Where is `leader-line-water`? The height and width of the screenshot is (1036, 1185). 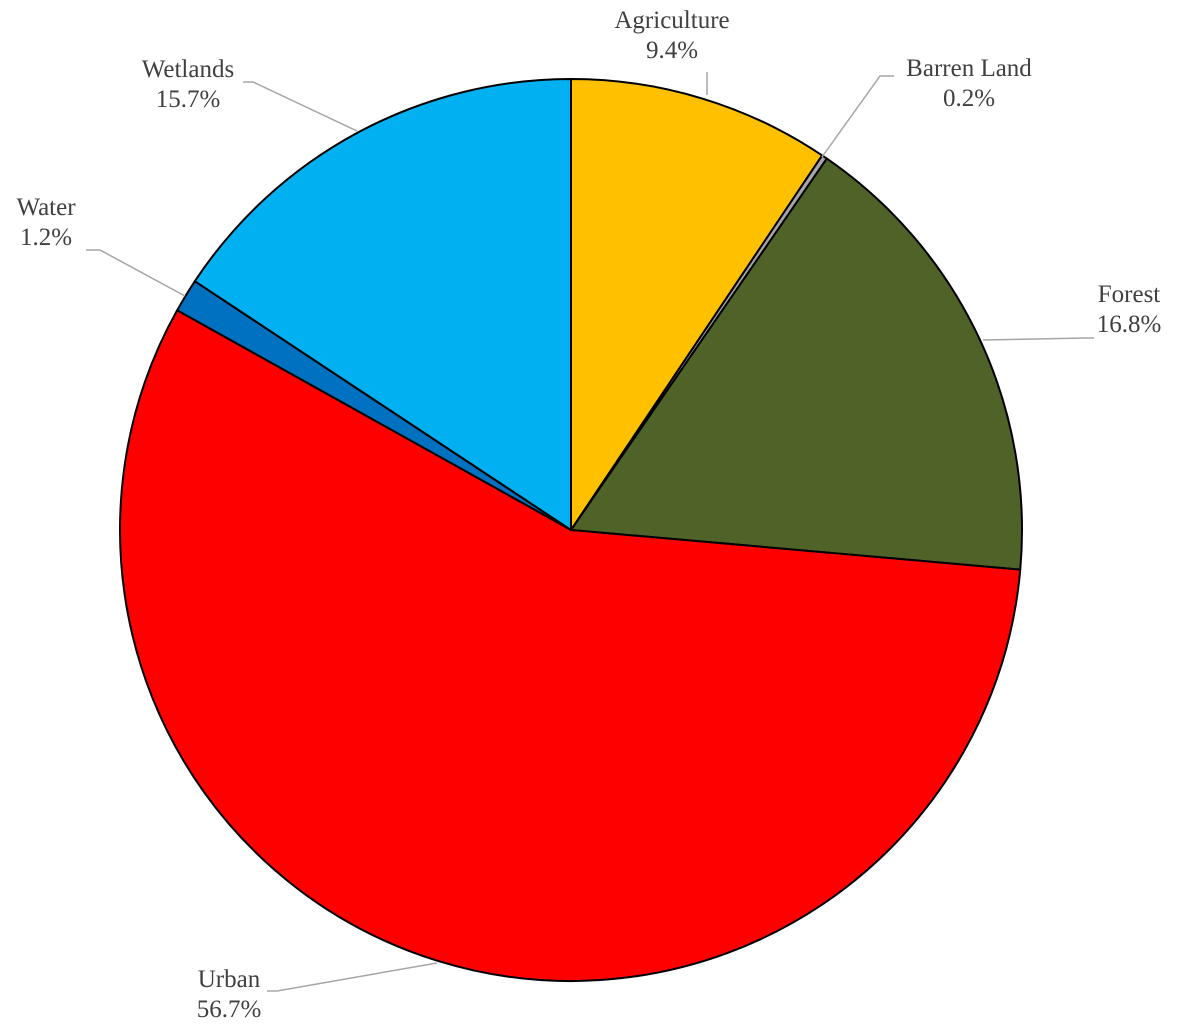
leader-line-water is located at coordinates (136, 273).